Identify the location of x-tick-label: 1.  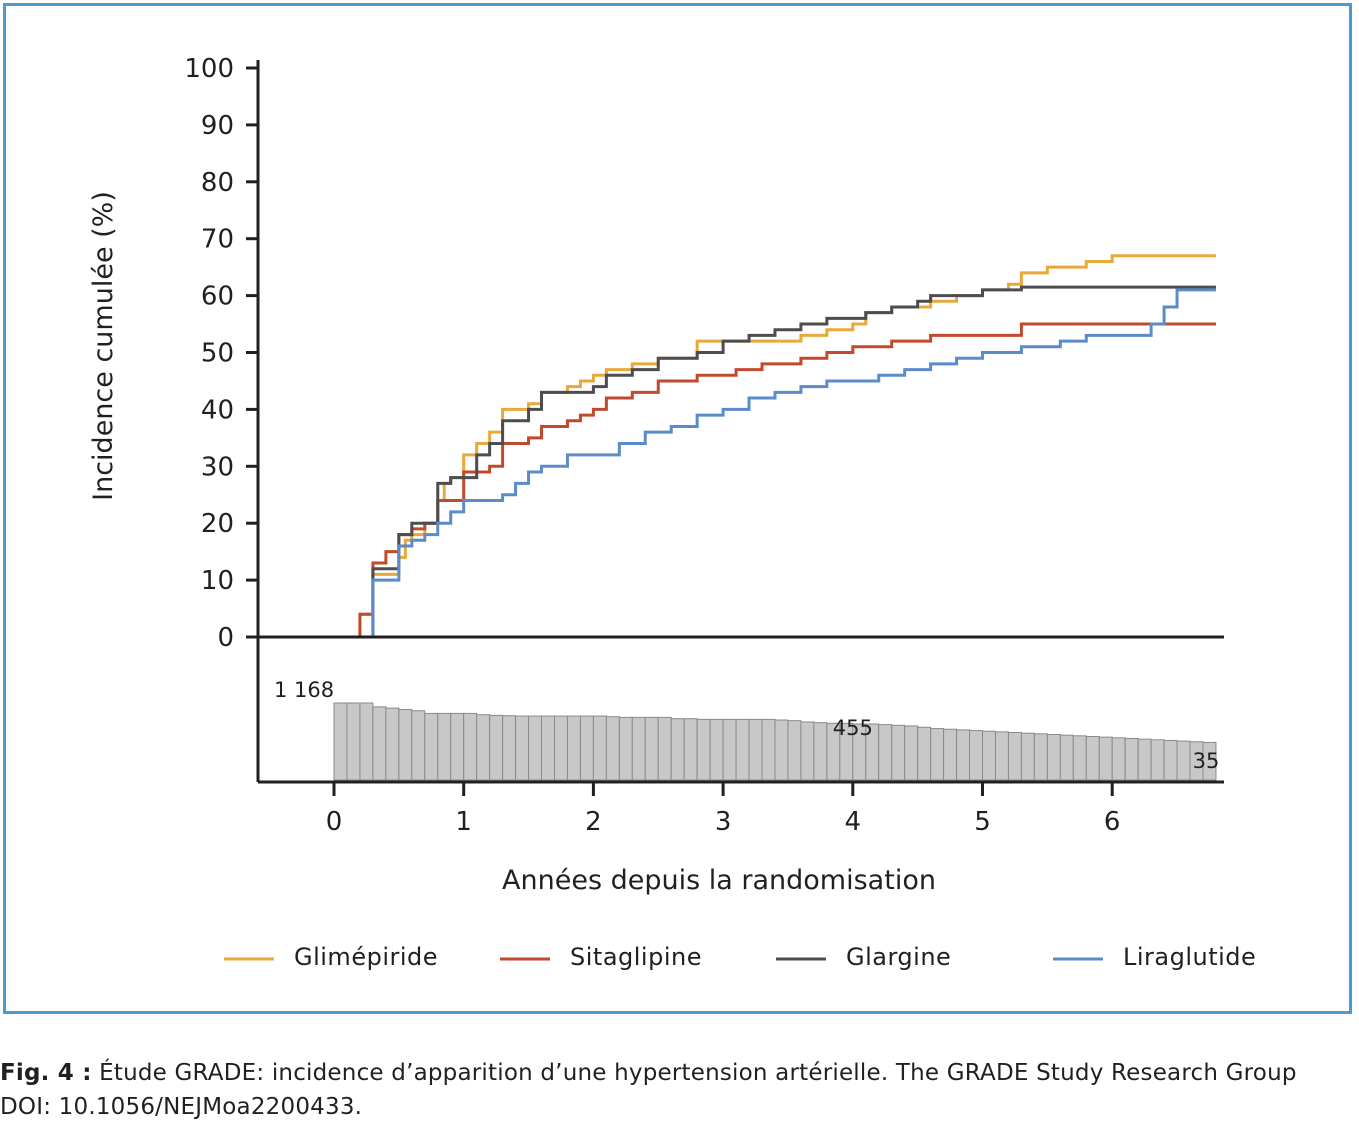
(463, 822).